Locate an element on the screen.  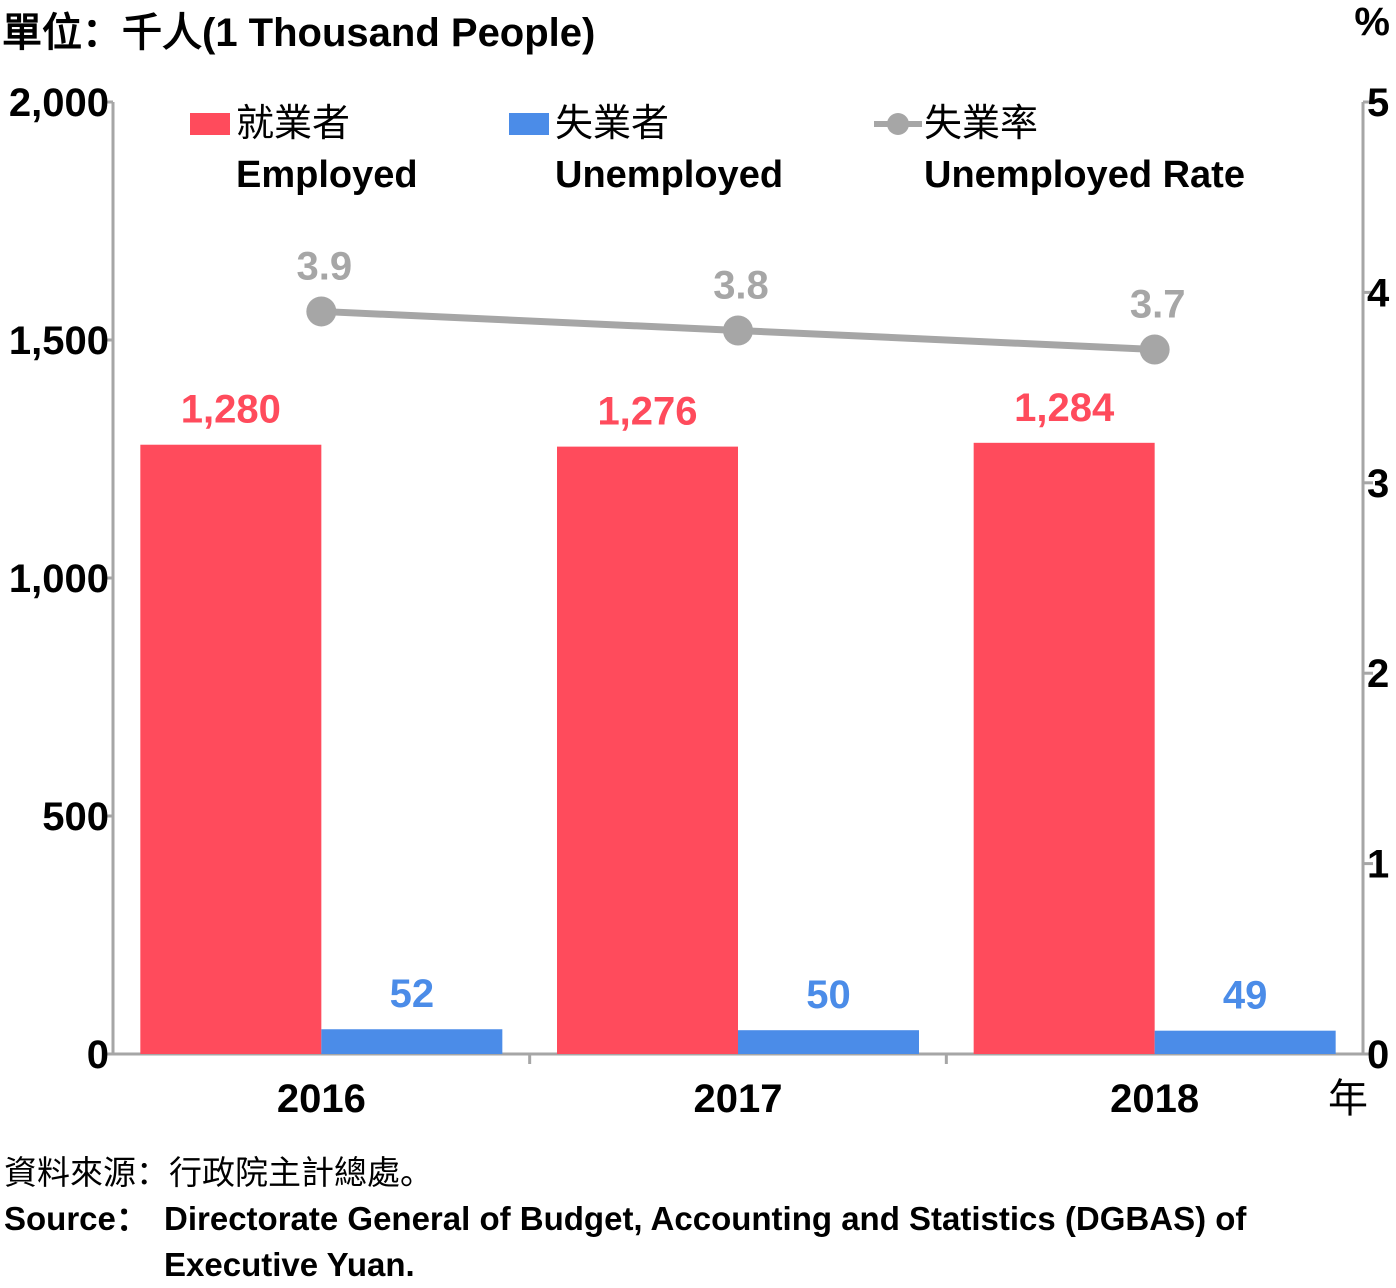
legend-unemployed-en: Unemployed is located at coordinates (669, 175).